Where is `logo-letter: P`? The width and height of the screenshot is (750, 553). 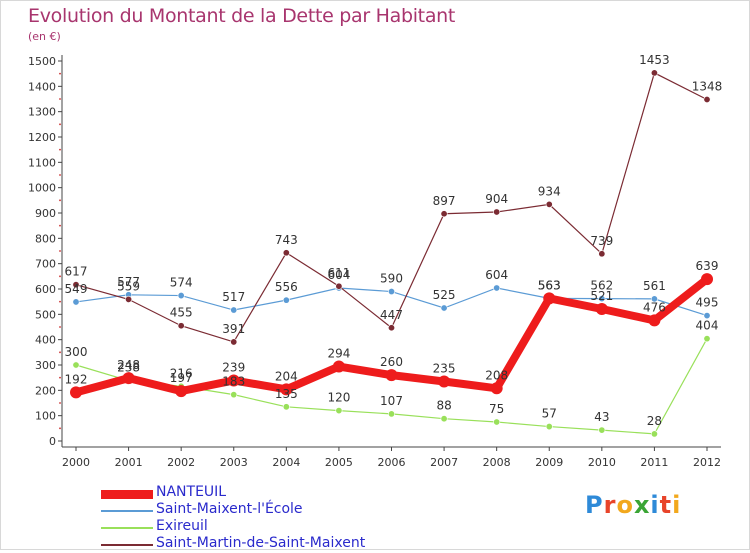 logo-letter: P is located at coordinates (594, 505).